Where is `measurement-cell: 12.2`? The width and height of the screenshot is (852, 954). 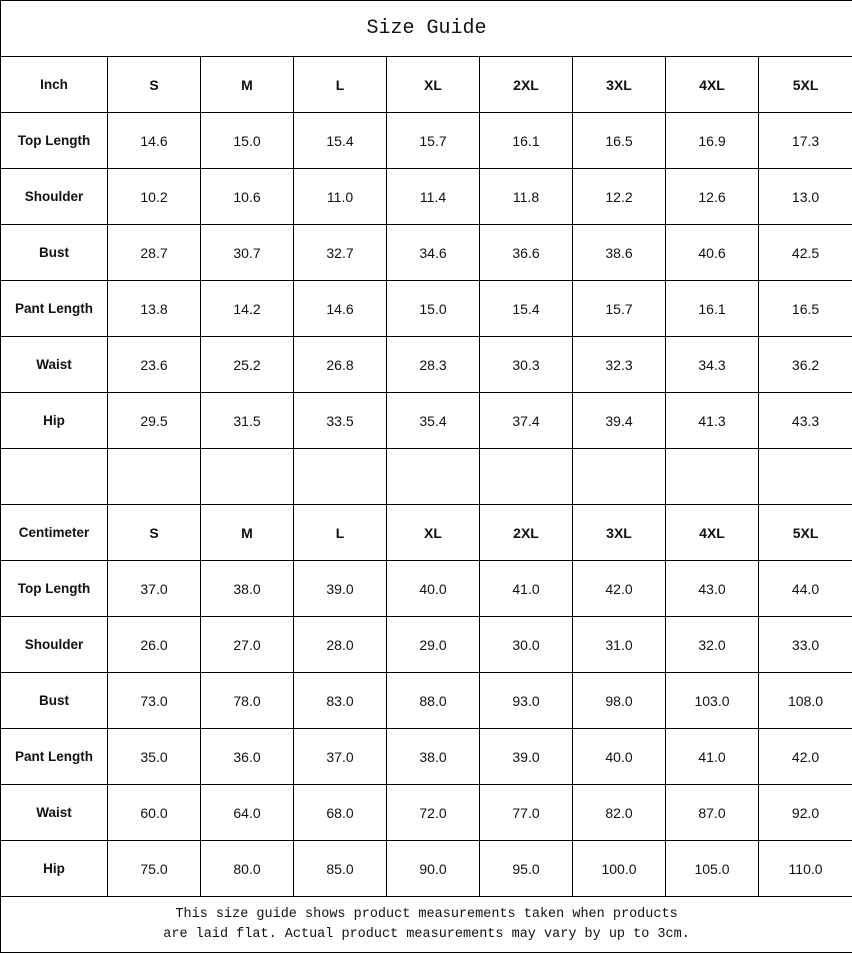 measurement-cell: 12.2 is located at coordinates (619, 196).